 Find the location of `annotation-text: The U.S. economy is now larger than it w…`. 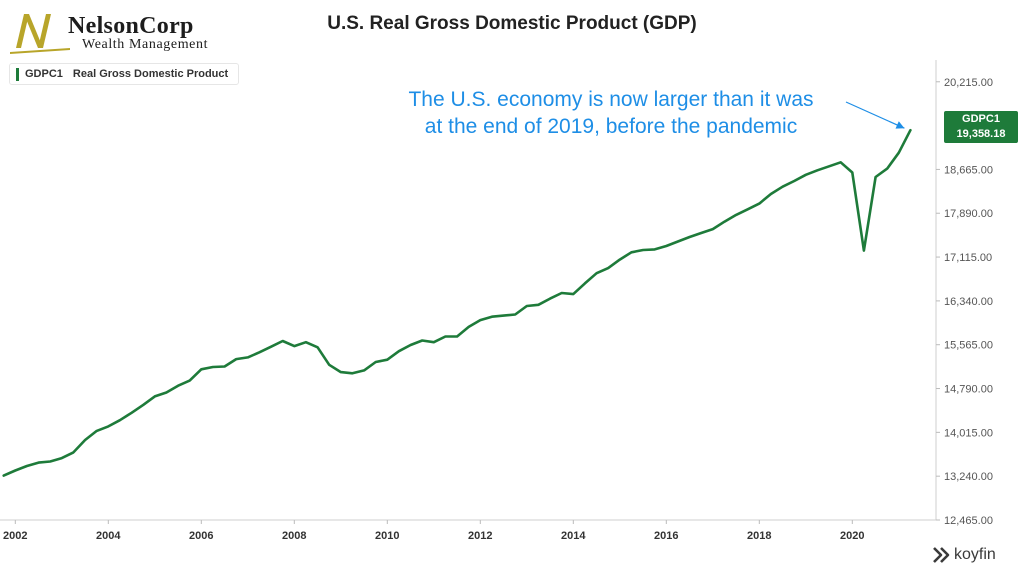

annotation-text: The U.S. economy is now larger than it w… is located at coordinates (611, 113).